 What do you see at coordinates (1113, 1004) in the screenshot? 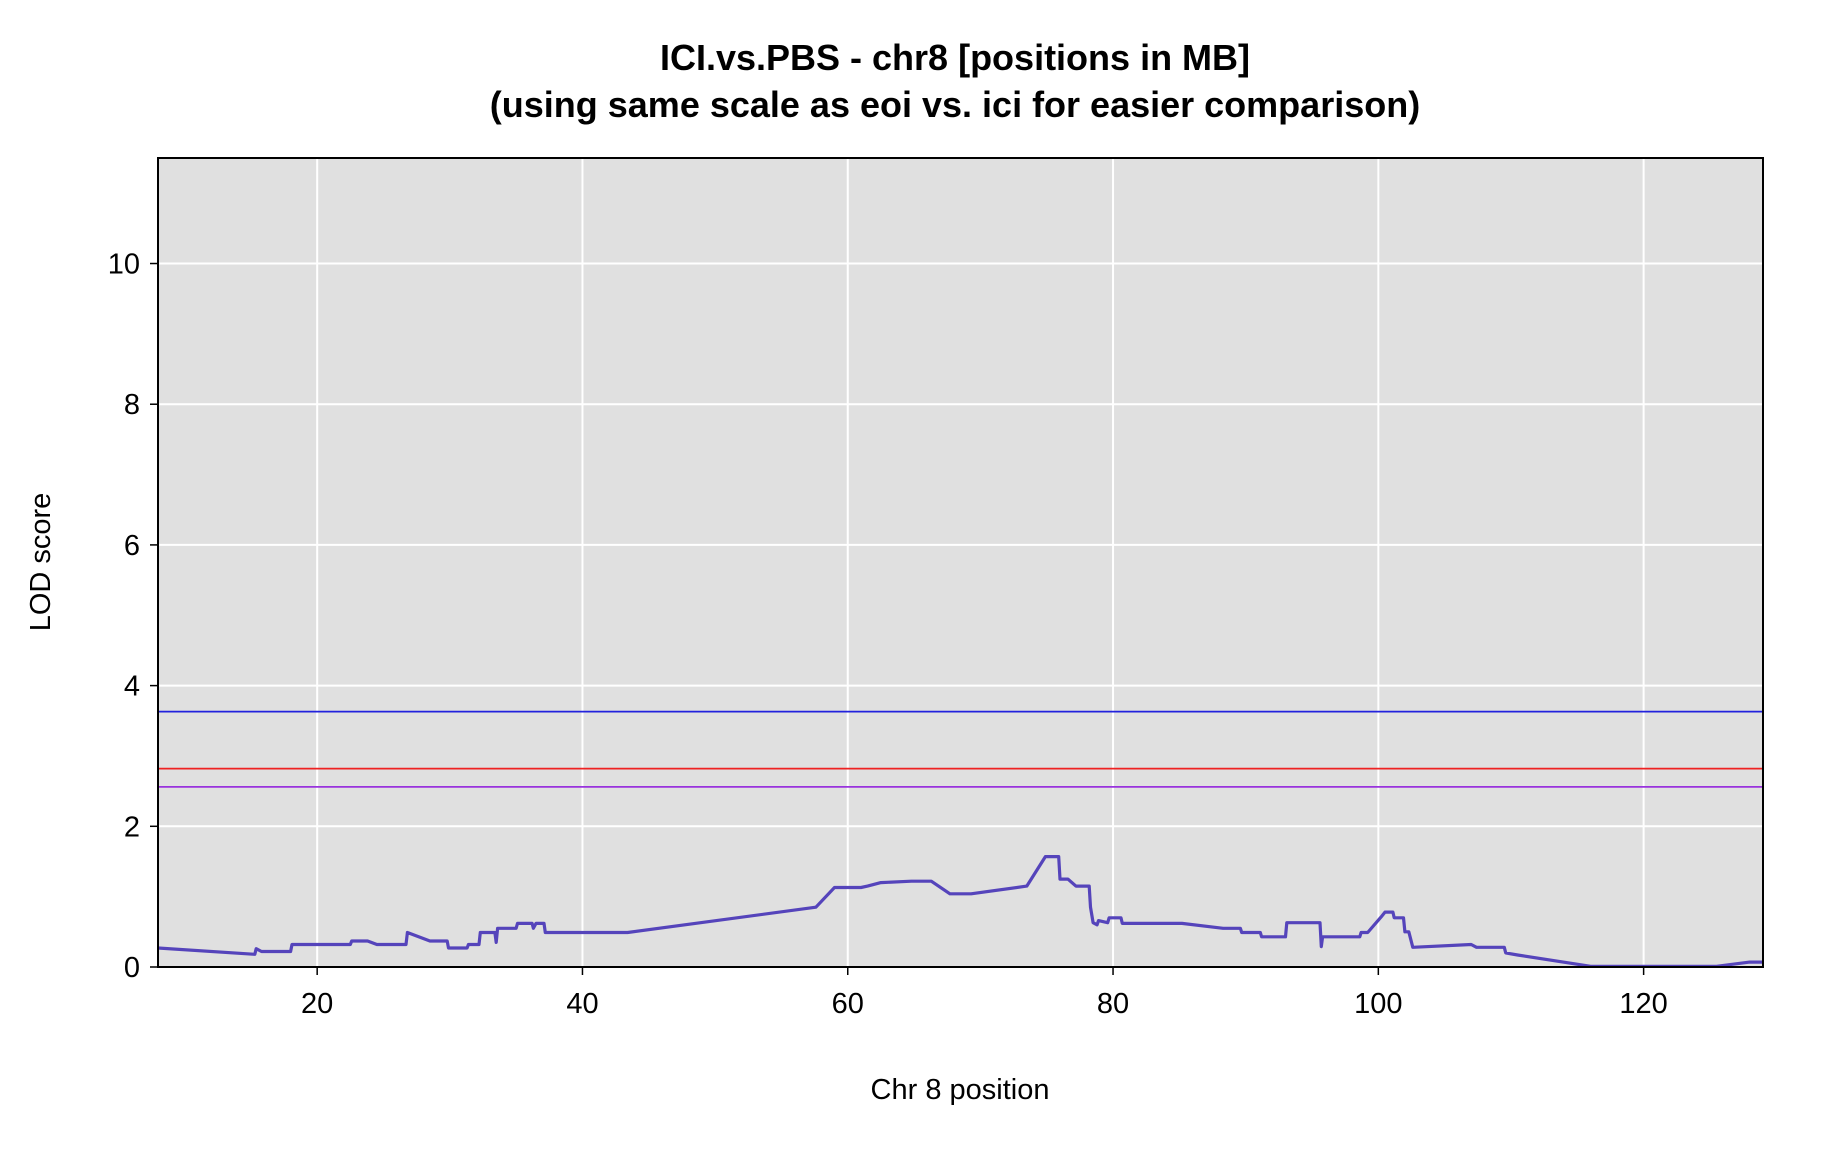
I see `x-tick-label: 80` at bounding box center [1113, 1004].